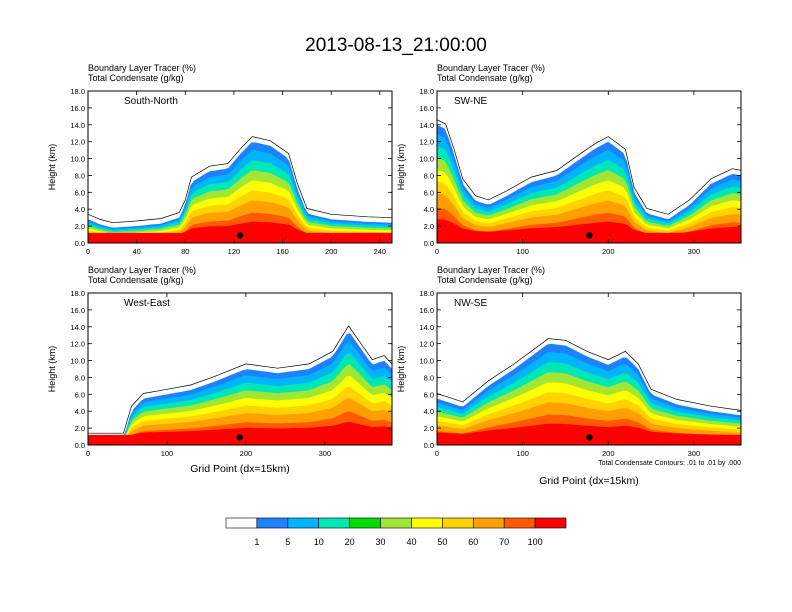 This screenshot has height=612, width=792. Describe the element at coordinates (287, 542) in the screenshot. I see `colorbar-label: 5` at that location.